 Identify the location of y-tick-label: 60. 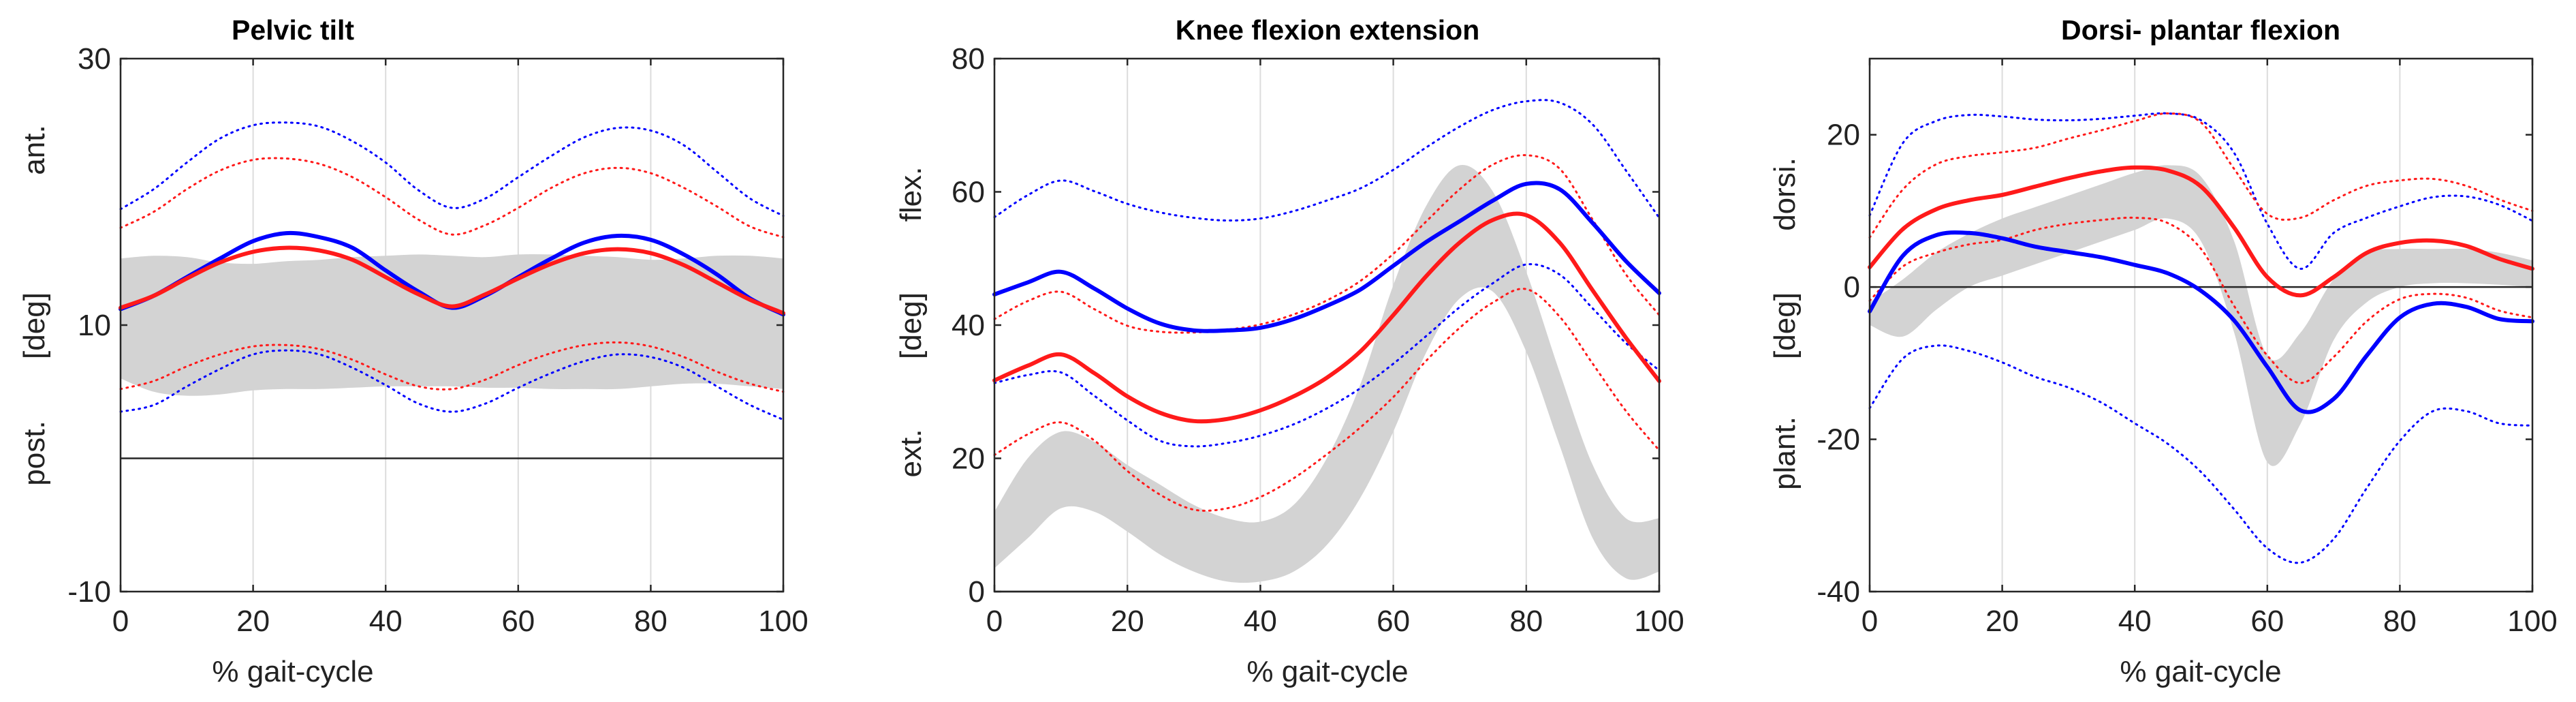
(969, 193).